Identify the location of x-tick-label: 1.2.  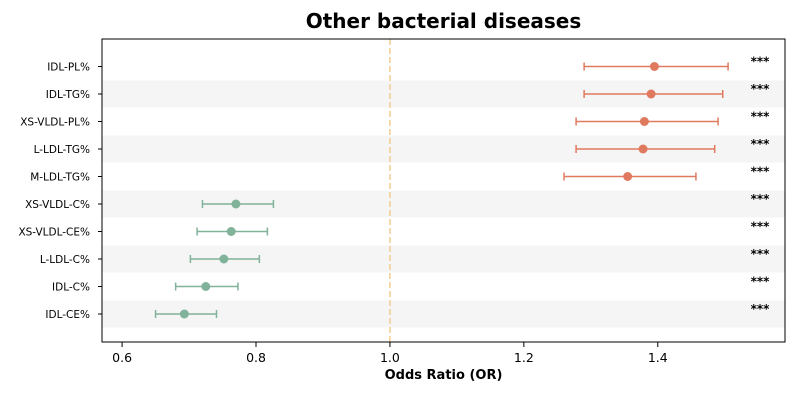
(524, 357).